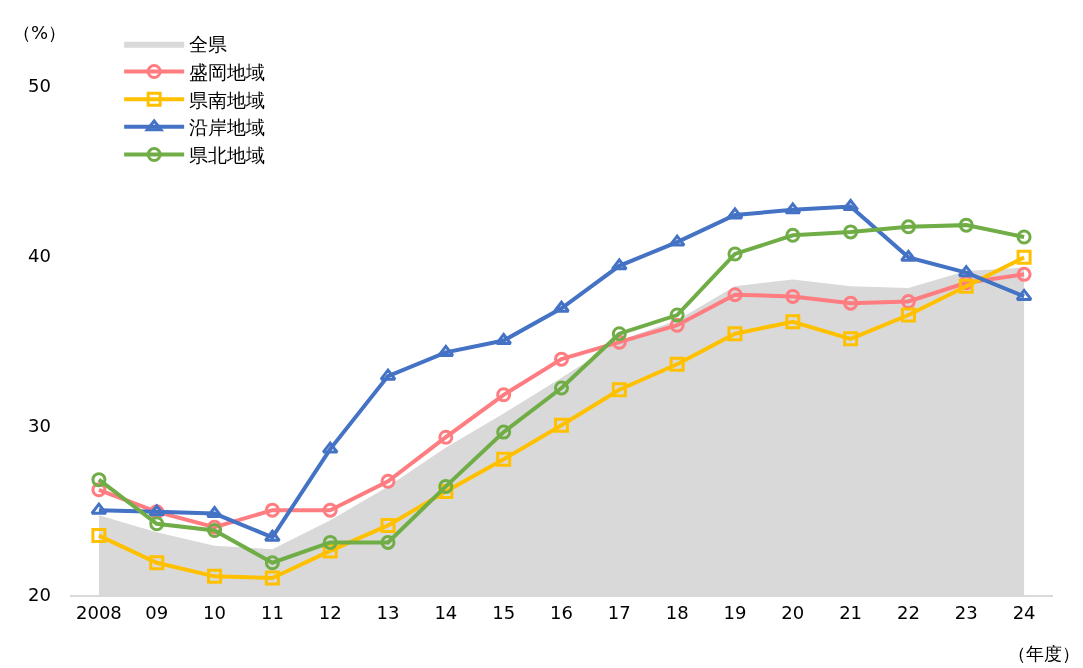  What do you see at coordinates (208, 44) in the screenshot?
I see `legend-label: 全県` at bounding box center [208, 44].